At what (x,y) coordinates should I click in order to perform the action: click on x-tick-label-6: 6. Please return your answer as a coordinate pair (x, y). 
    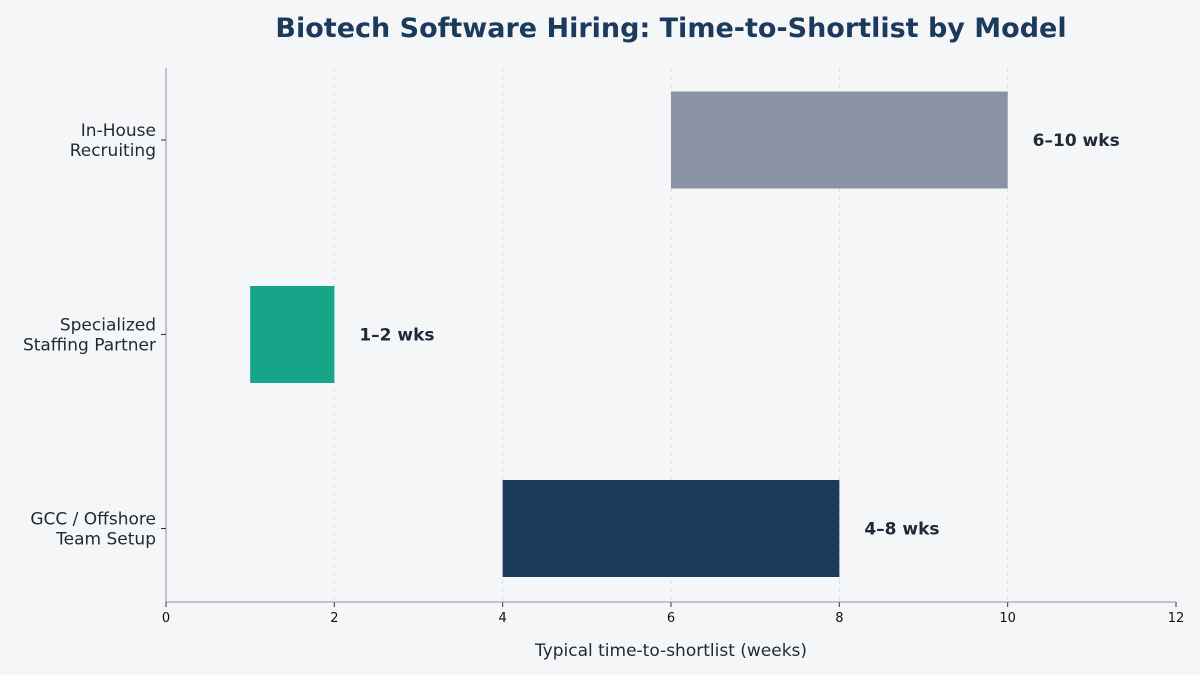
    Looking at the image, I should click on (671, 618).